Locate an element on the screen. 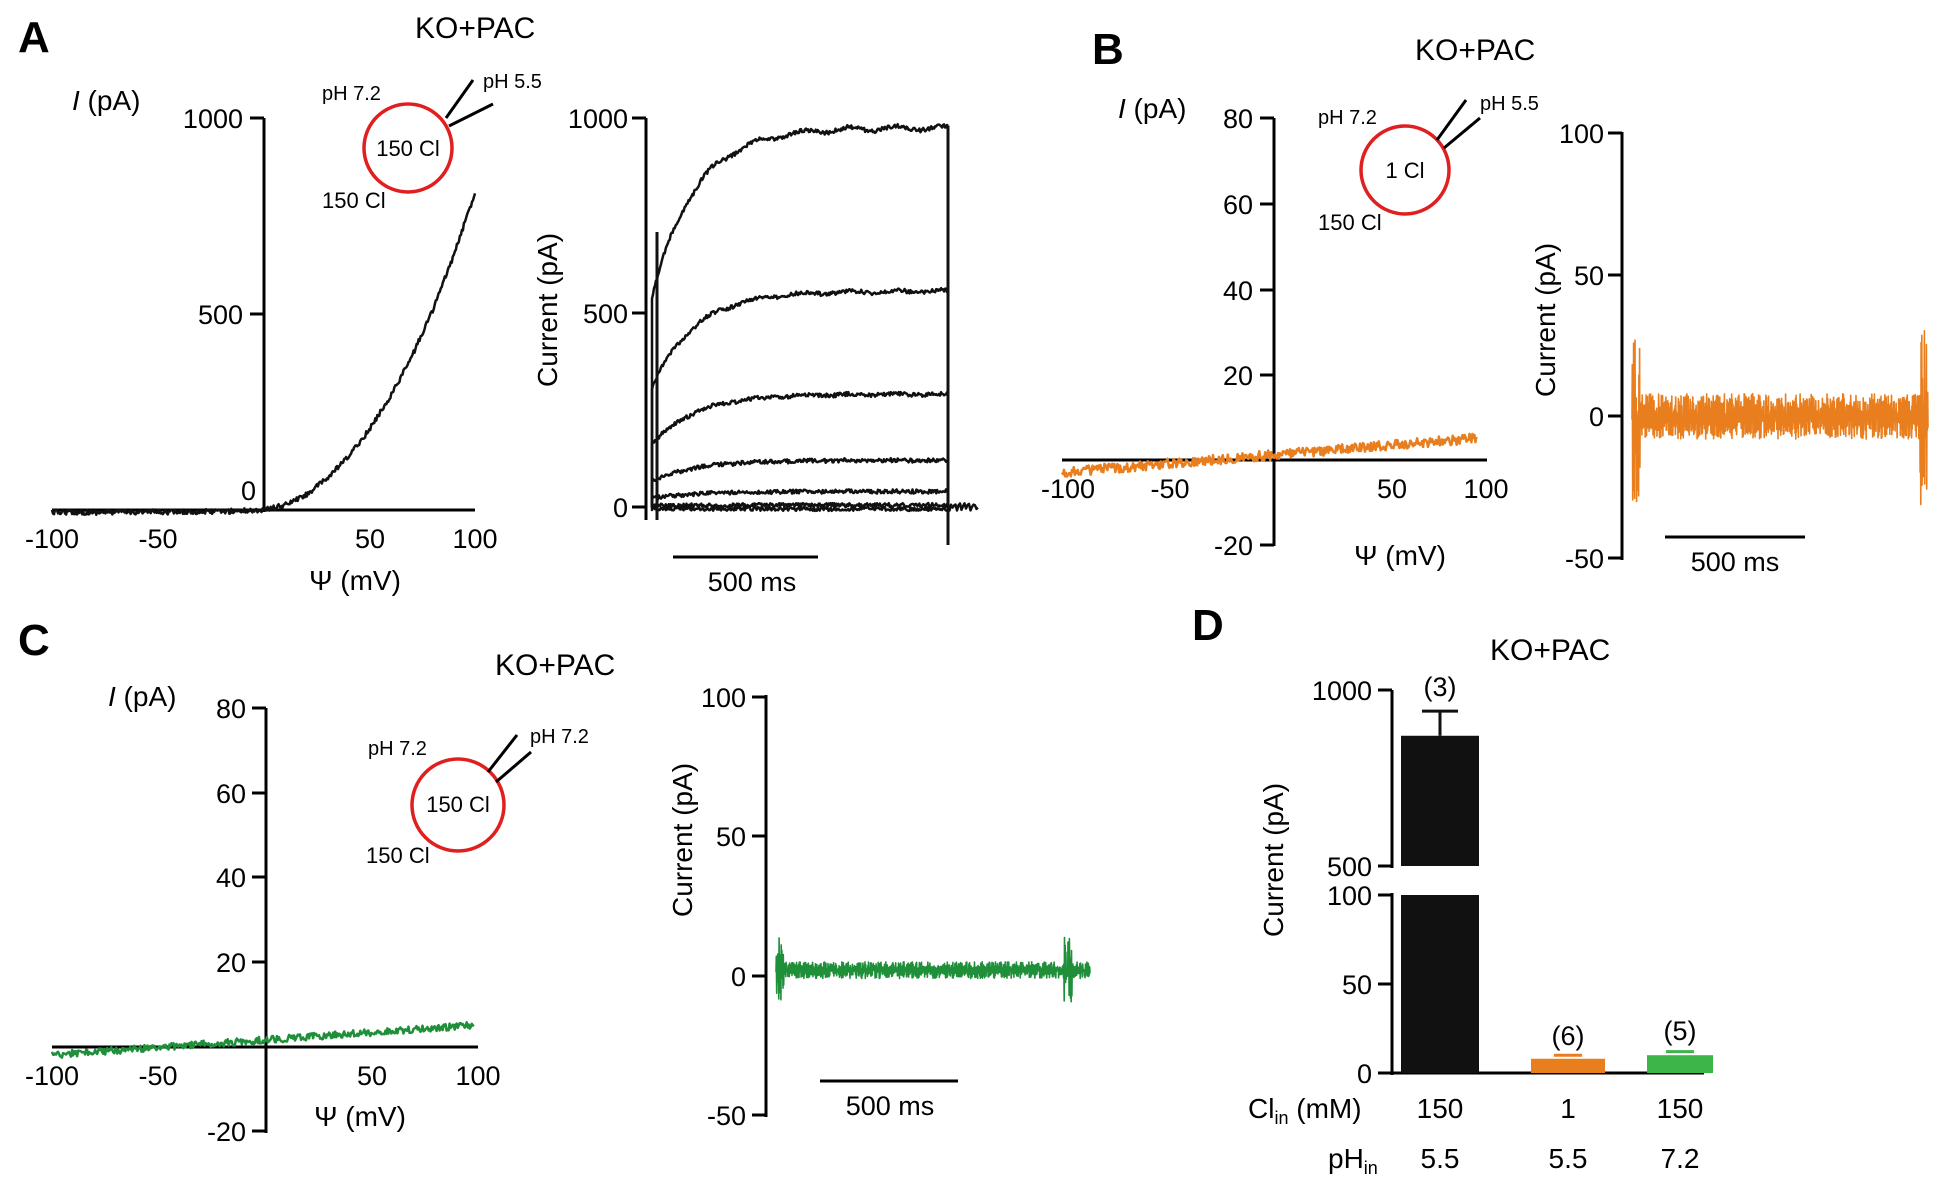  chart-c-iv-inset-pipette-ph: pH 7.2 is located at coordinates (559, 737).